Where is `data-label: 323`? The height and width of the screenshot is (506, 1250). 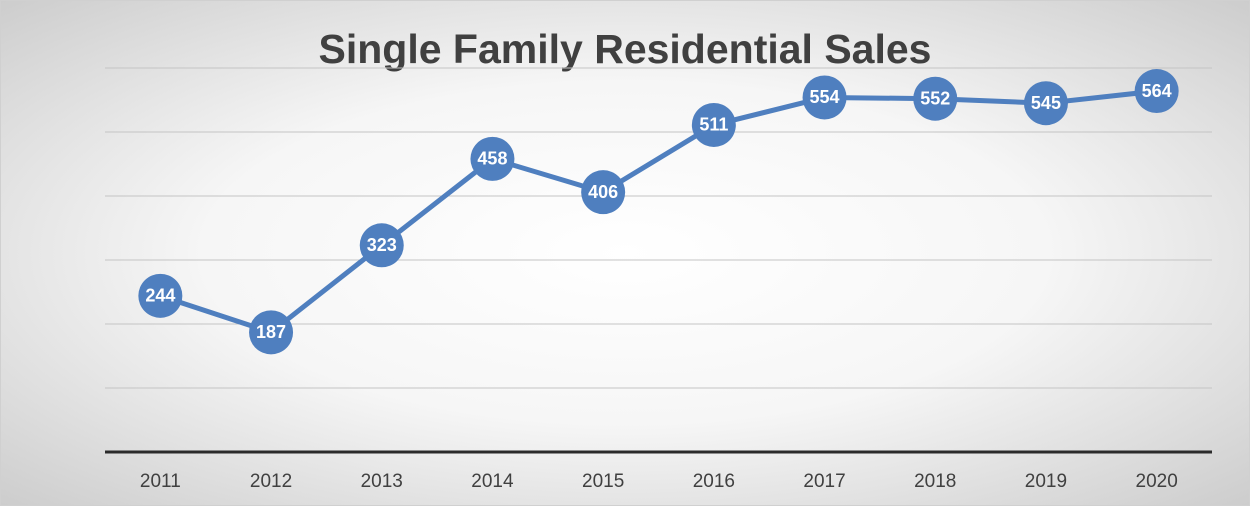 data-label: 323 is located at coordinates (382, 245).